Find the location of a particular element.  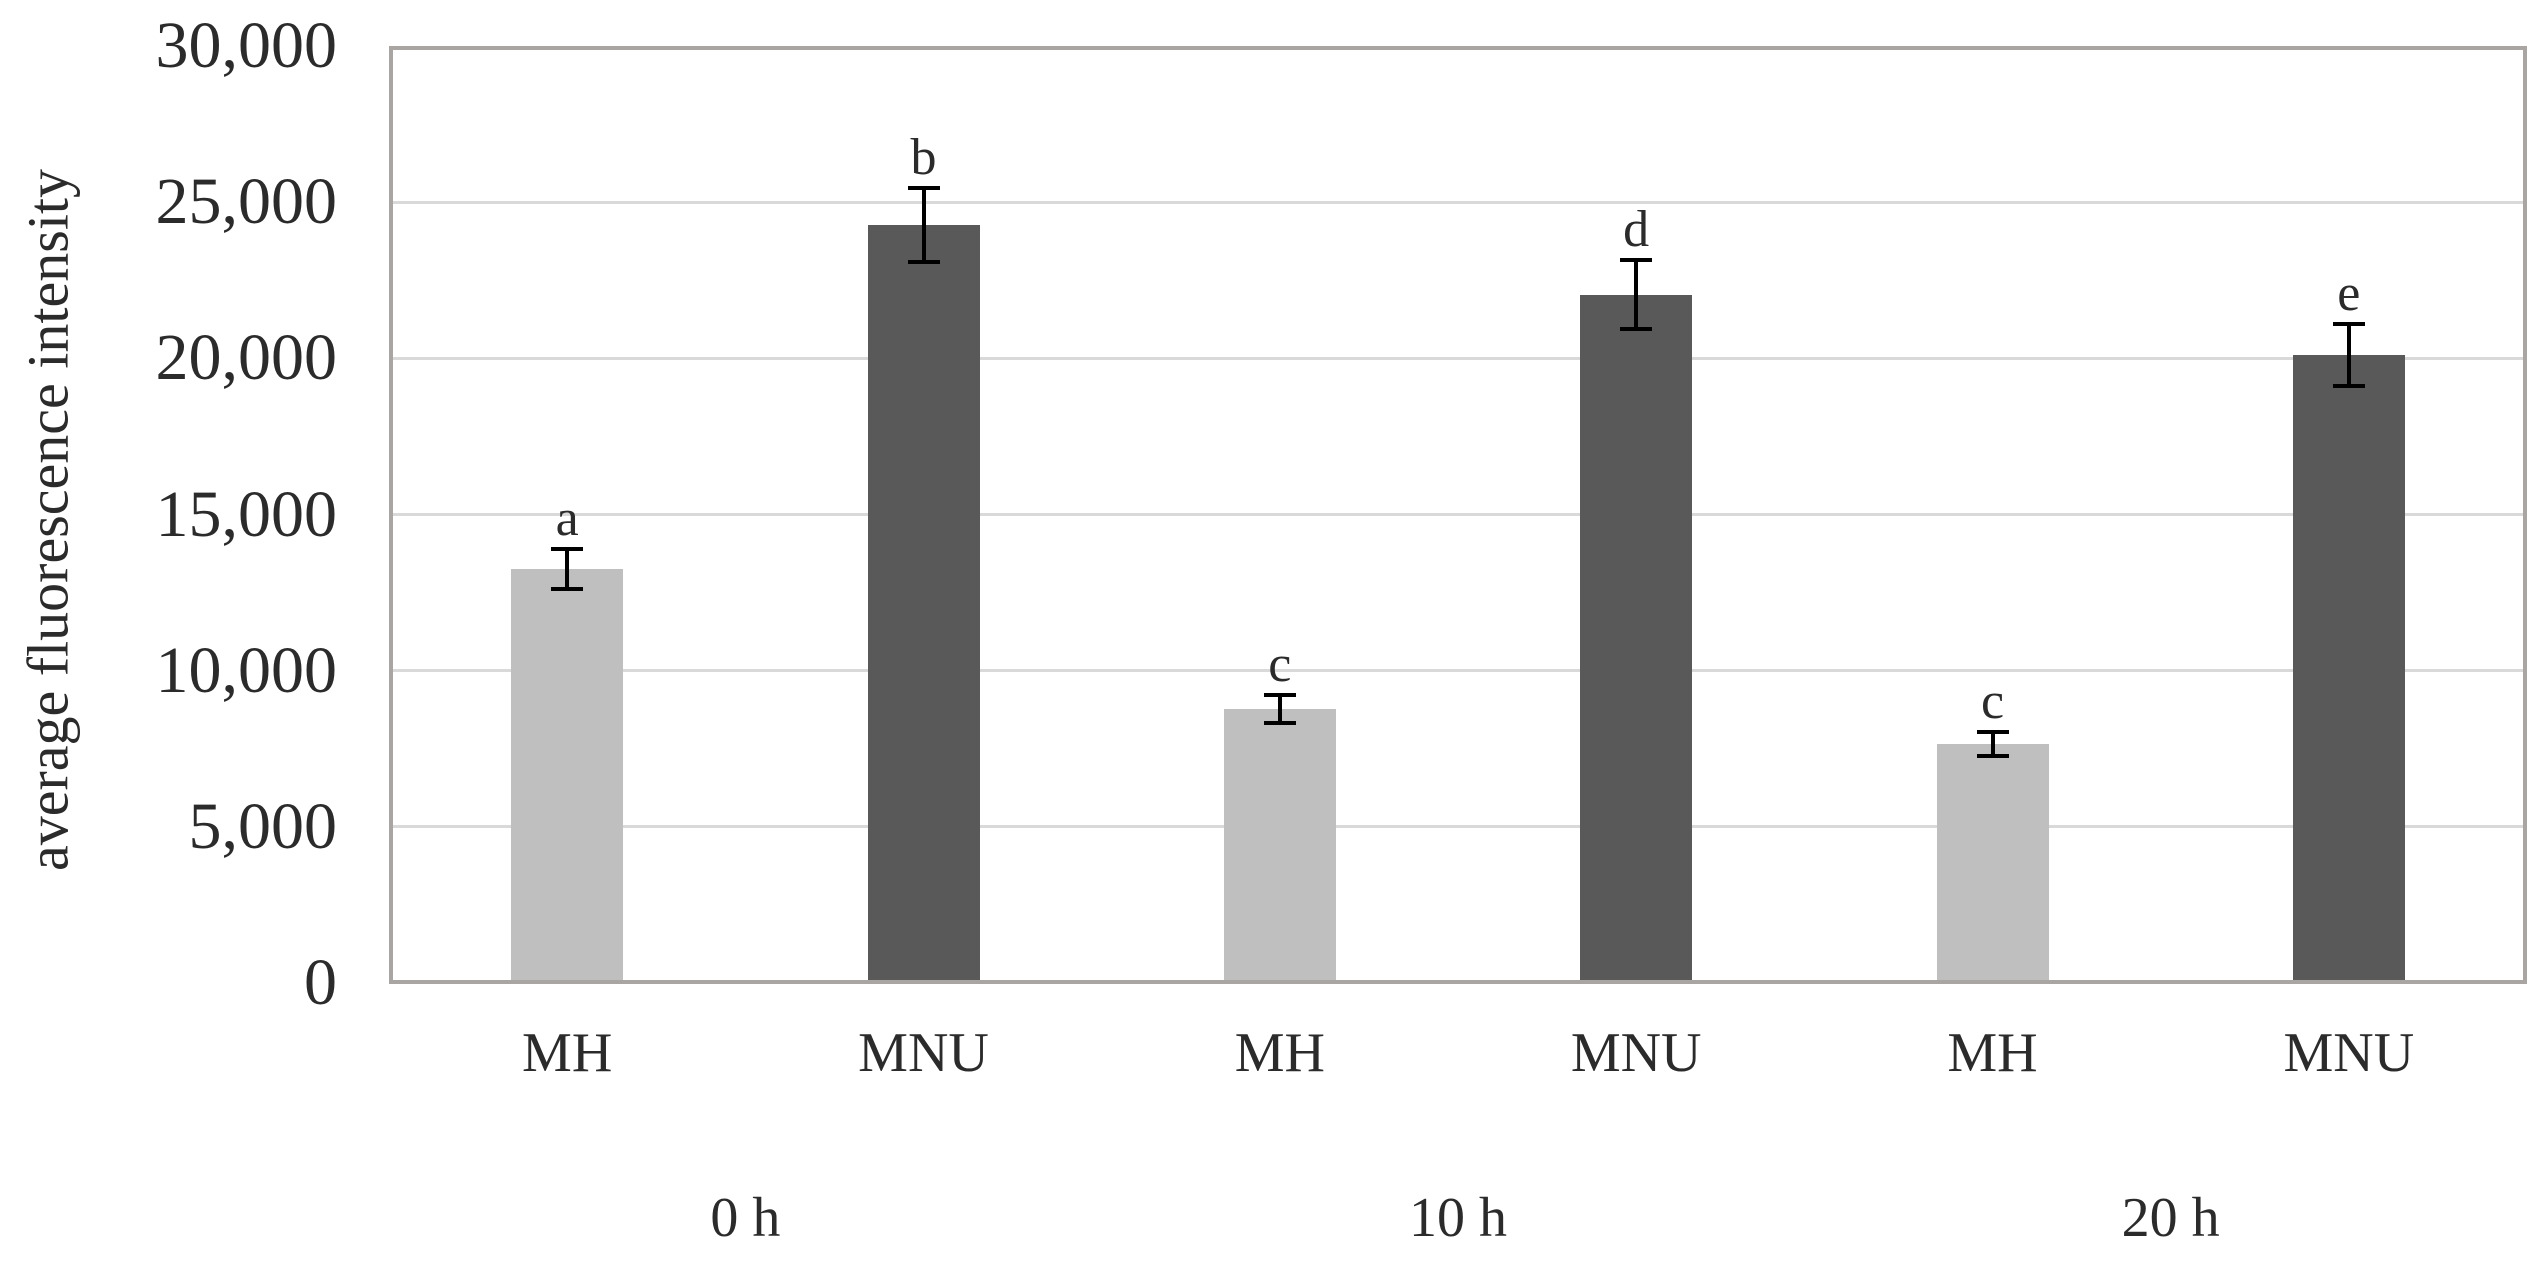

ytick-label-10000: 10,000 is located at coordinates (246, 670).